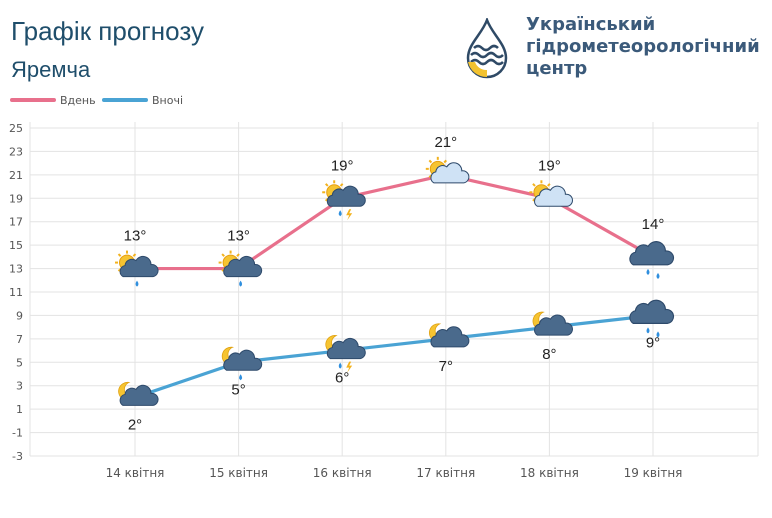 Image resolution: width=772 pixels, height=518 pixels. I want to click on y-tick-label: 1, so click(19, 409).